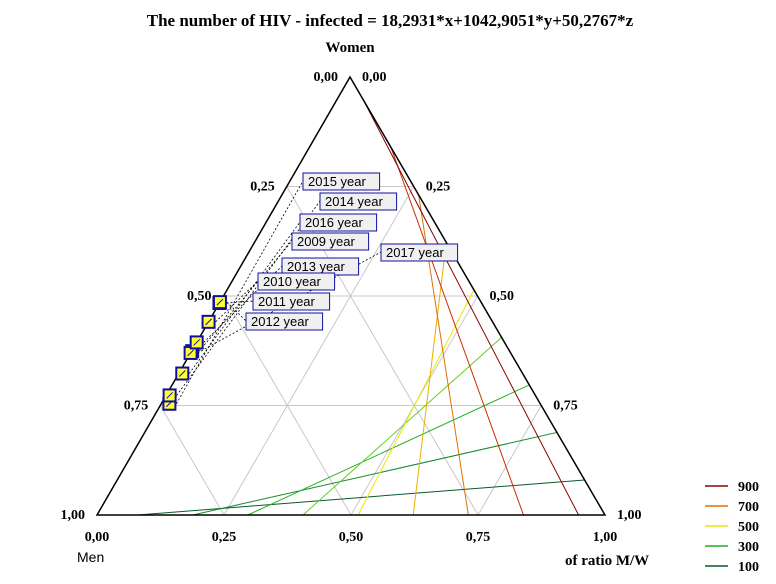 This screenshot has width=776, height=584. I want to click on tick-bottom-1: 0,25, so click(224, 537).